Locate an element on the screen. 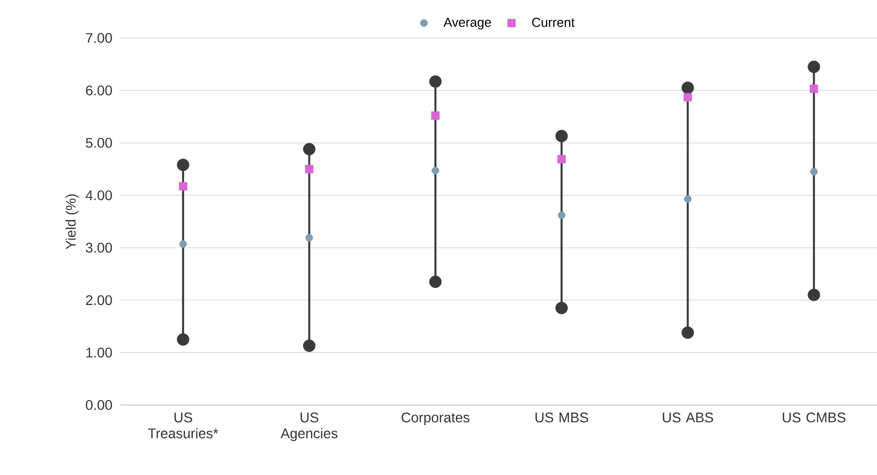 The image size is (877, 475). y-tick-label: 0.00 is located at coordinates (99, 405).